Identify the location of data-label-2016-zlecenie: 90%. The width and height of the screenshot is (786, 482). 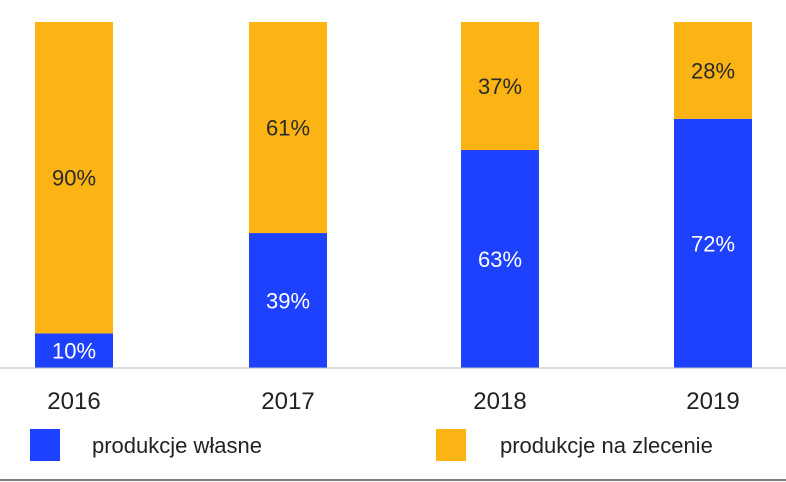
(74, 178).